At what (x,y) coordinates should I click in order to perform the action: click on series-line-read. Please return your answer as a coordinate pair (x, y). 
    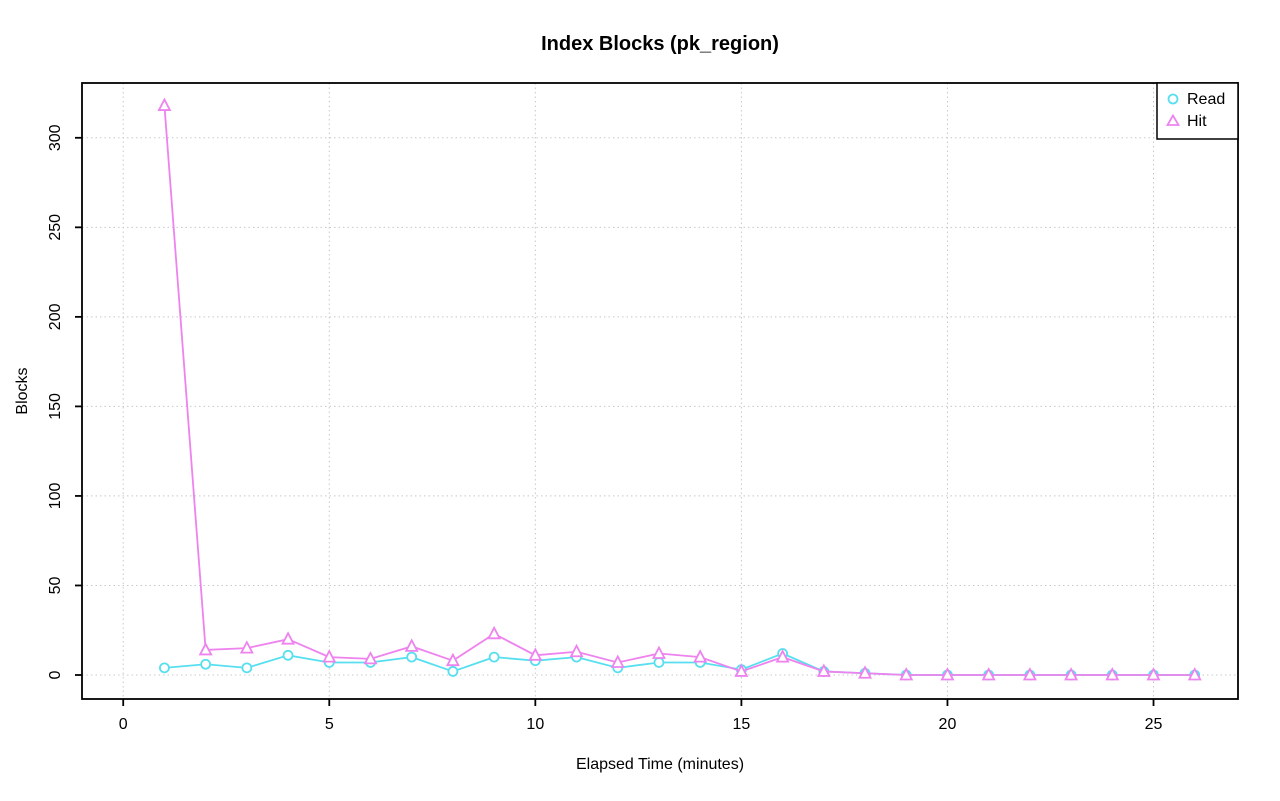
    Looking at the image, I should click on (679, 664).